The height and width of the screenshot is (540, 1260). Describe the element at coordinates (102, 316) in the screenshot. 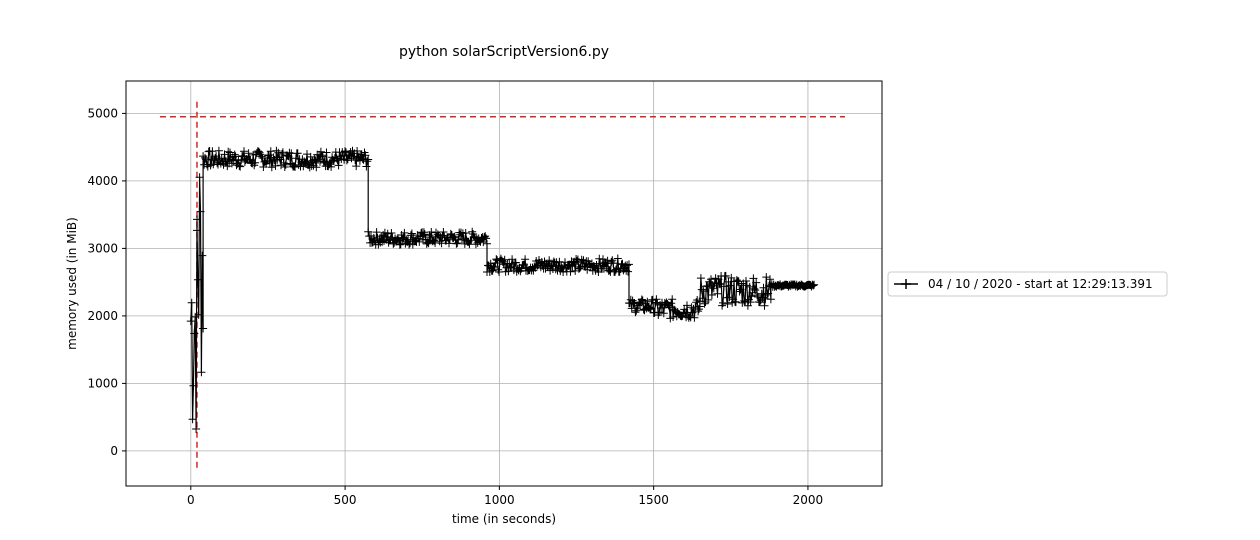

I see `y-tick-label: 2000` at that location.